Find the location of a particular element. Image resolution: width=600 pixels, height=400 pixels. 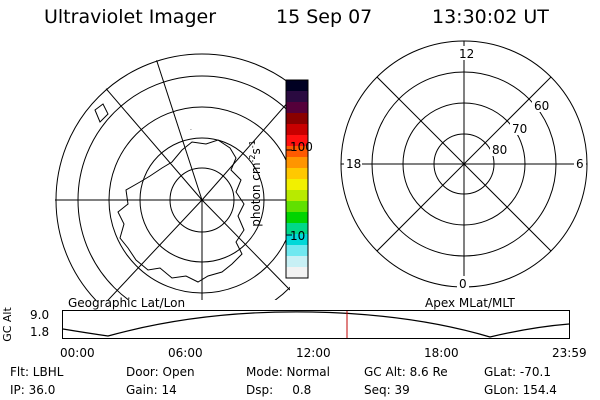

xtick-1800: 18:00 is located at coordinates (441, 353).